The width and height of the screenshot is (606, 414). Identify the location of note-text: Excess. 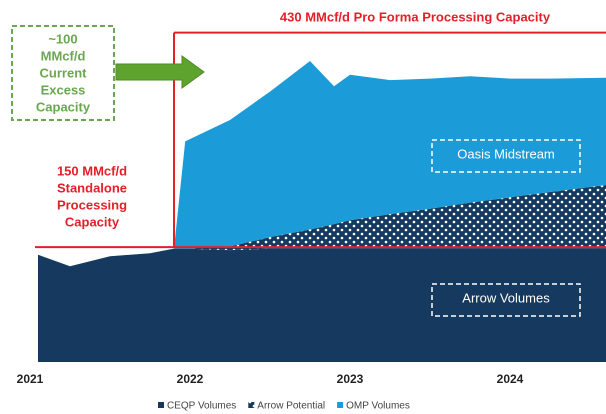
(63, 89).